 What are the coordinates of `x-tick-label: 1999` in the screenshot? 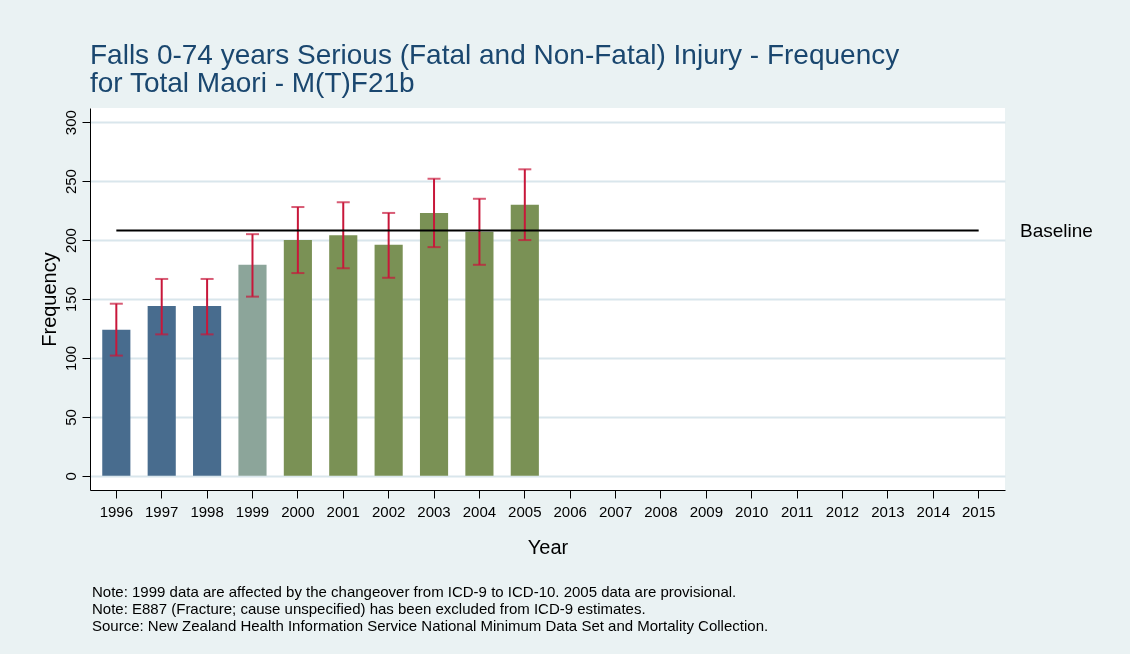 It's located at (252, 511).